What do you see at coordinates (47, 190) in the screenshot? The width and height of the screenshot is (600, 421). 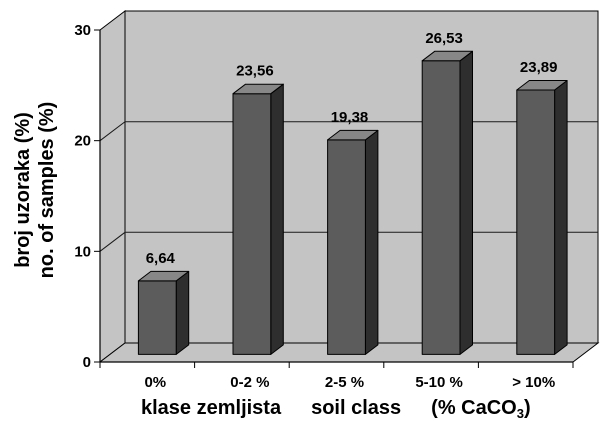 I see `y-axis-title-line: no. of samples (%)` at bounding box center [47, 190].